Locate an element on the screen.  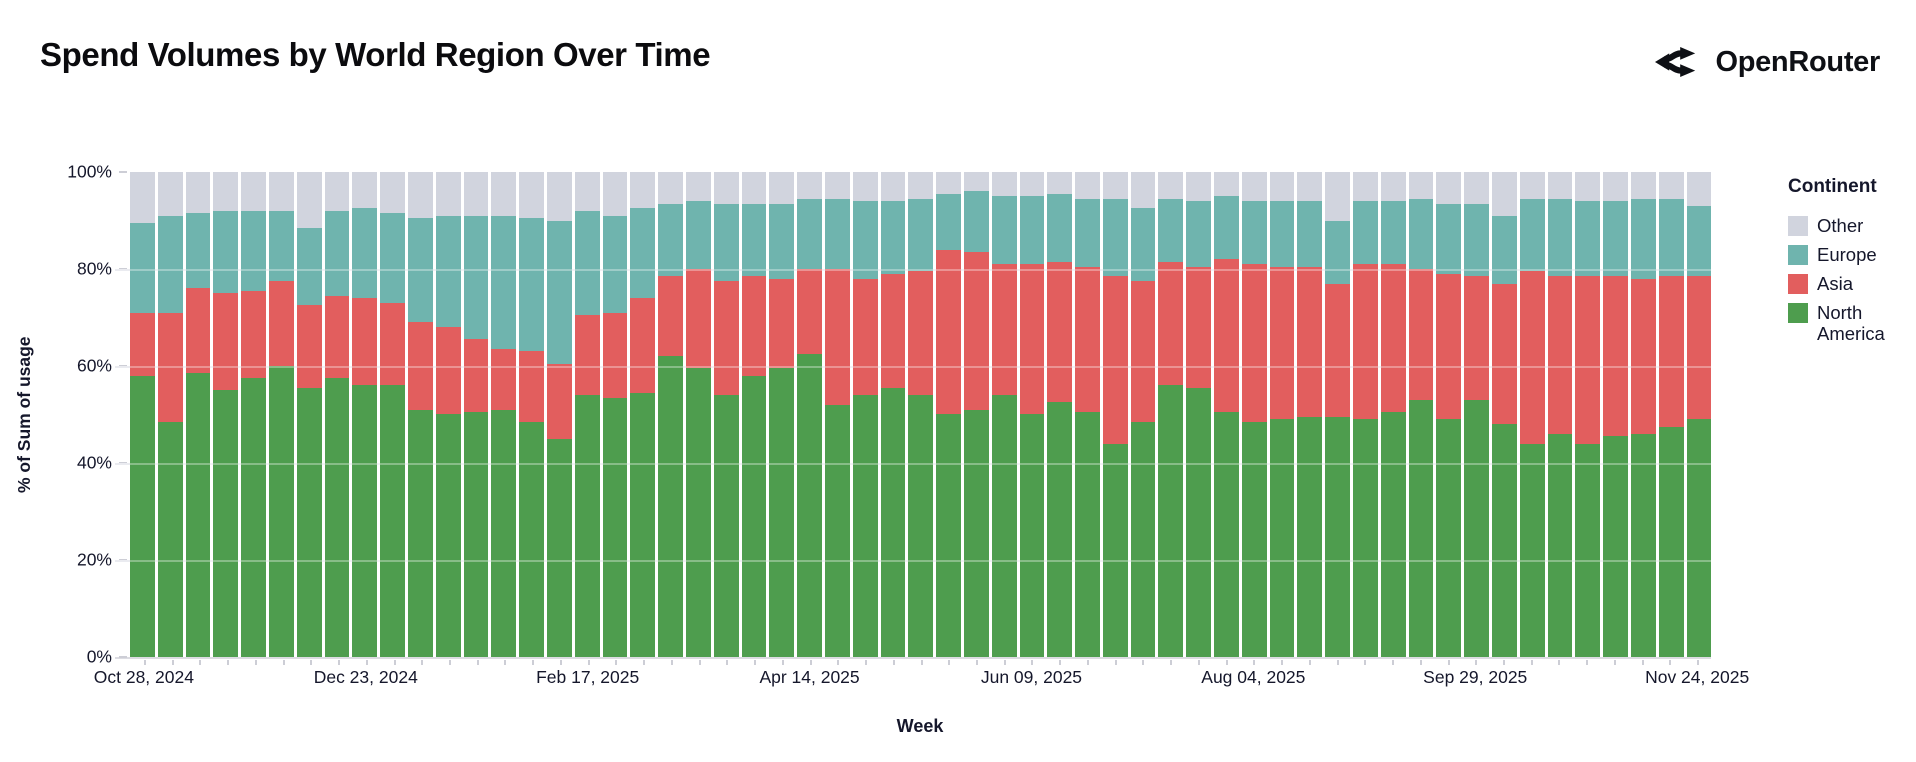
legend-item-north-america: North America is located at coordinates (1852, 323).